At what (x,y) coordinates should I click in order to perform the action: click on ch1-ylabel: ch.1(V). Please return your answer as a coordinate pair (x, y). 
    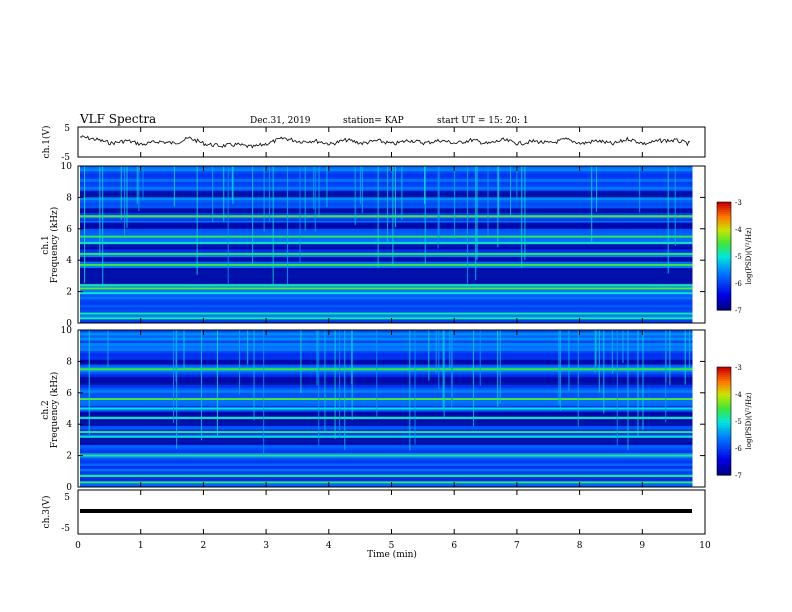
    Looking at the image, I should click on (46, 142).